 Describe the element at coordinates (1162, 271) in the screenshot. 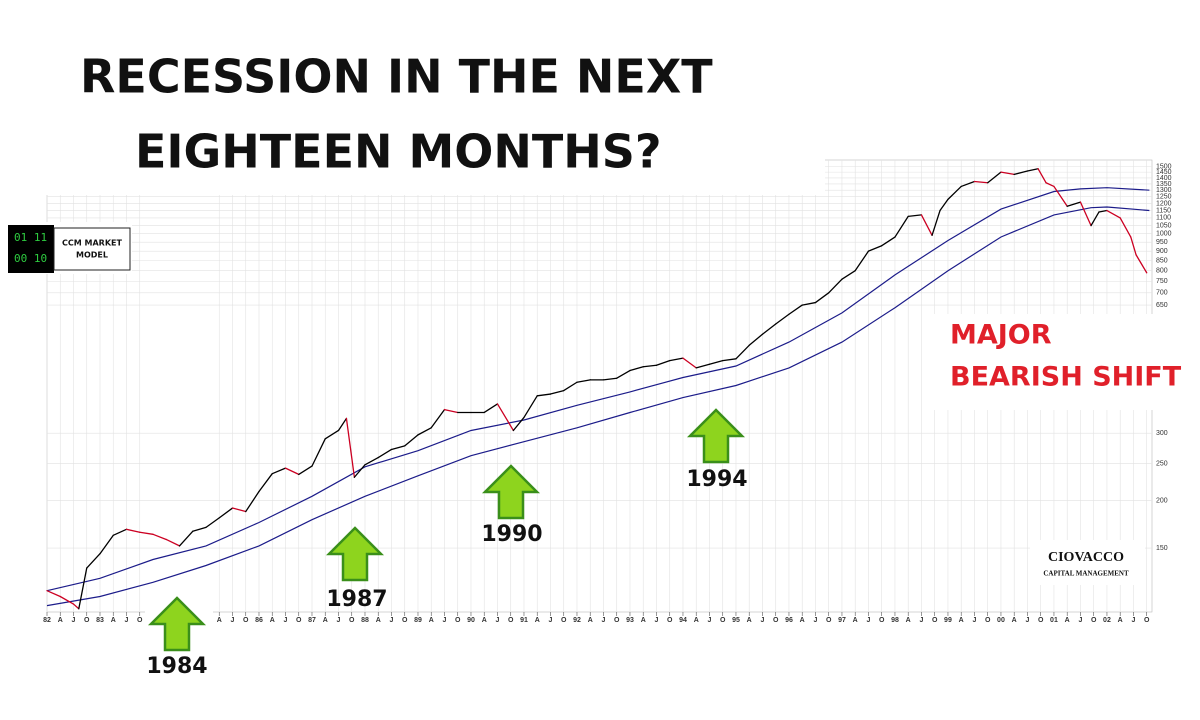

I see `y-tick-label: 800` at that location.